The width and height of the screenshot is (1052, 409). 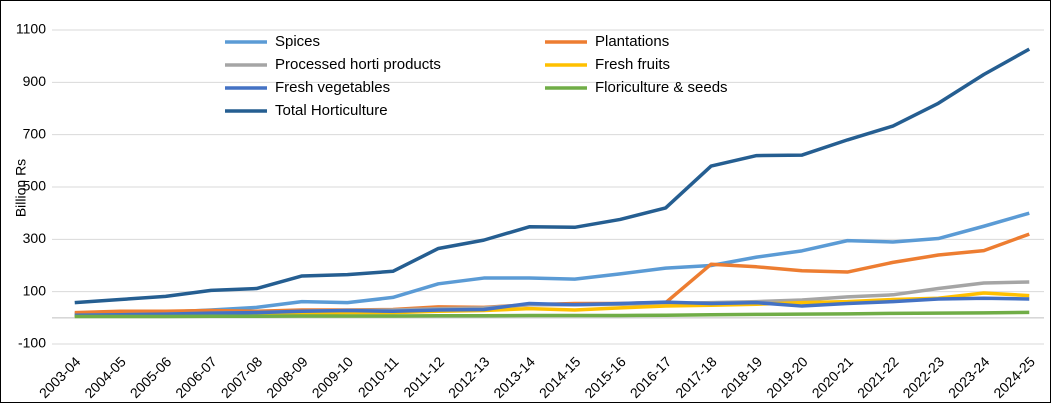 I want to click on y-tick-label: 700, so click(x=35, y=133).